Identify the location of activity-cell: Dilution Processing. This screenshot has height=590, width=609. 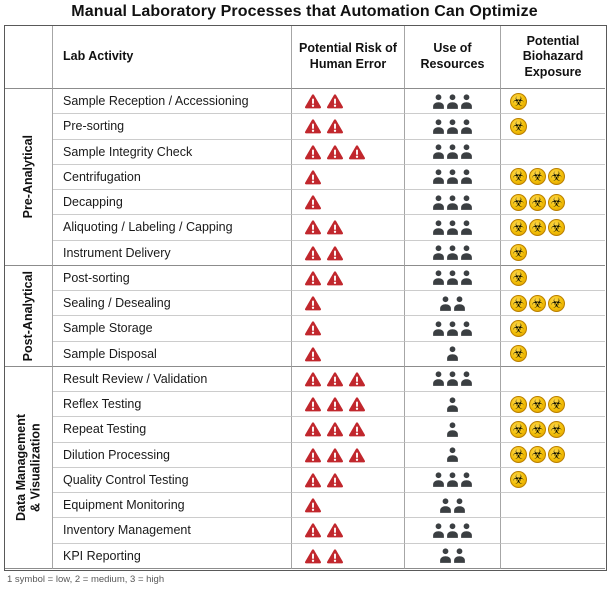
(172, 455).